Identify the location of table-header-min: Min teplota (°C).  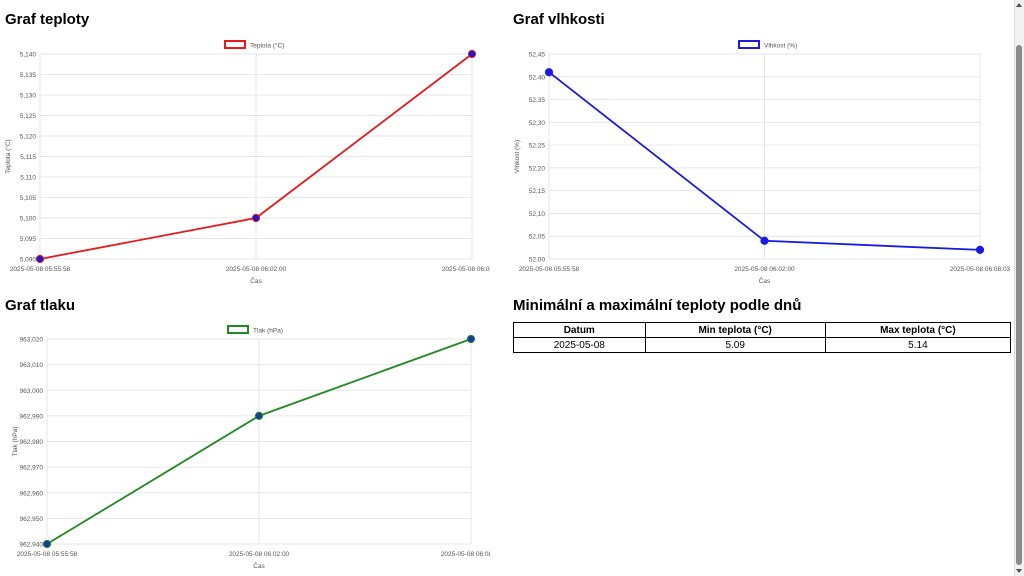
(735, 330).